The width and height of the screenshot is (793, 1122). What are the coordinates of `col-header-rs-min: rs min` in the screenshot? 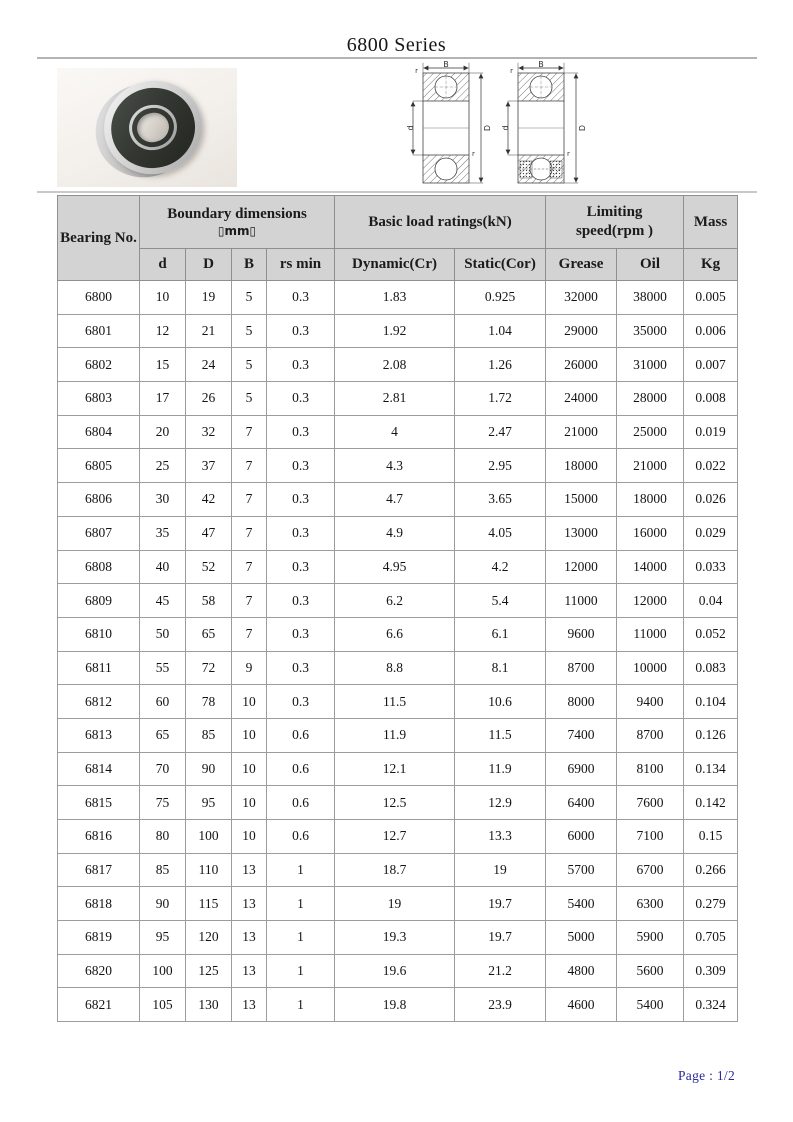 It's located at (300, 264).